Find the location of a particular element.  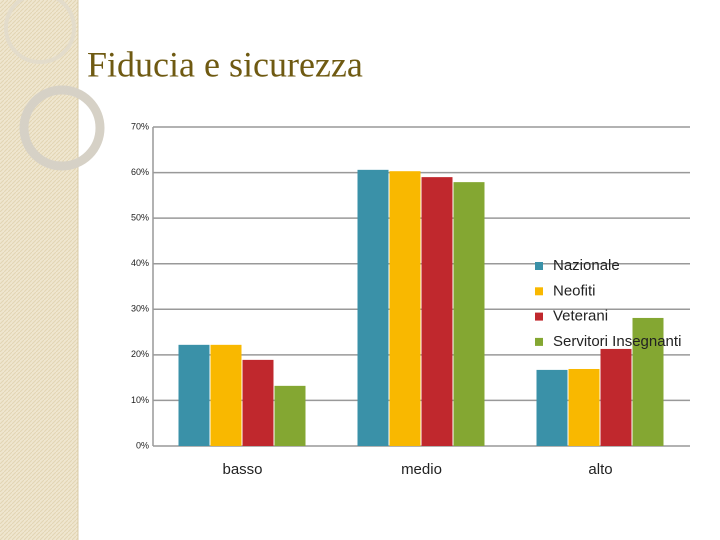

legend-label: Nazionale is located at coordinates (586, 265).